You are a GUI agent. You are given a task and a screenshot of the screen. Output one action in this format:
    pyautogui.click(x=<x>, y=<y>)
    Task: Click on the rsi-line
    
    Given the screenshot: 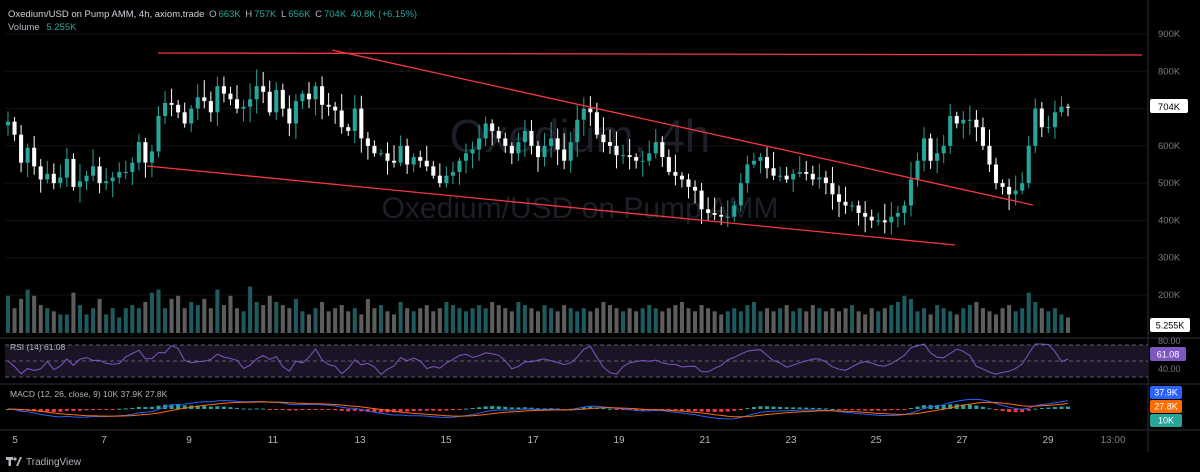 What is the action you would take?
    pyautogui.click(x=538, y=359)
    